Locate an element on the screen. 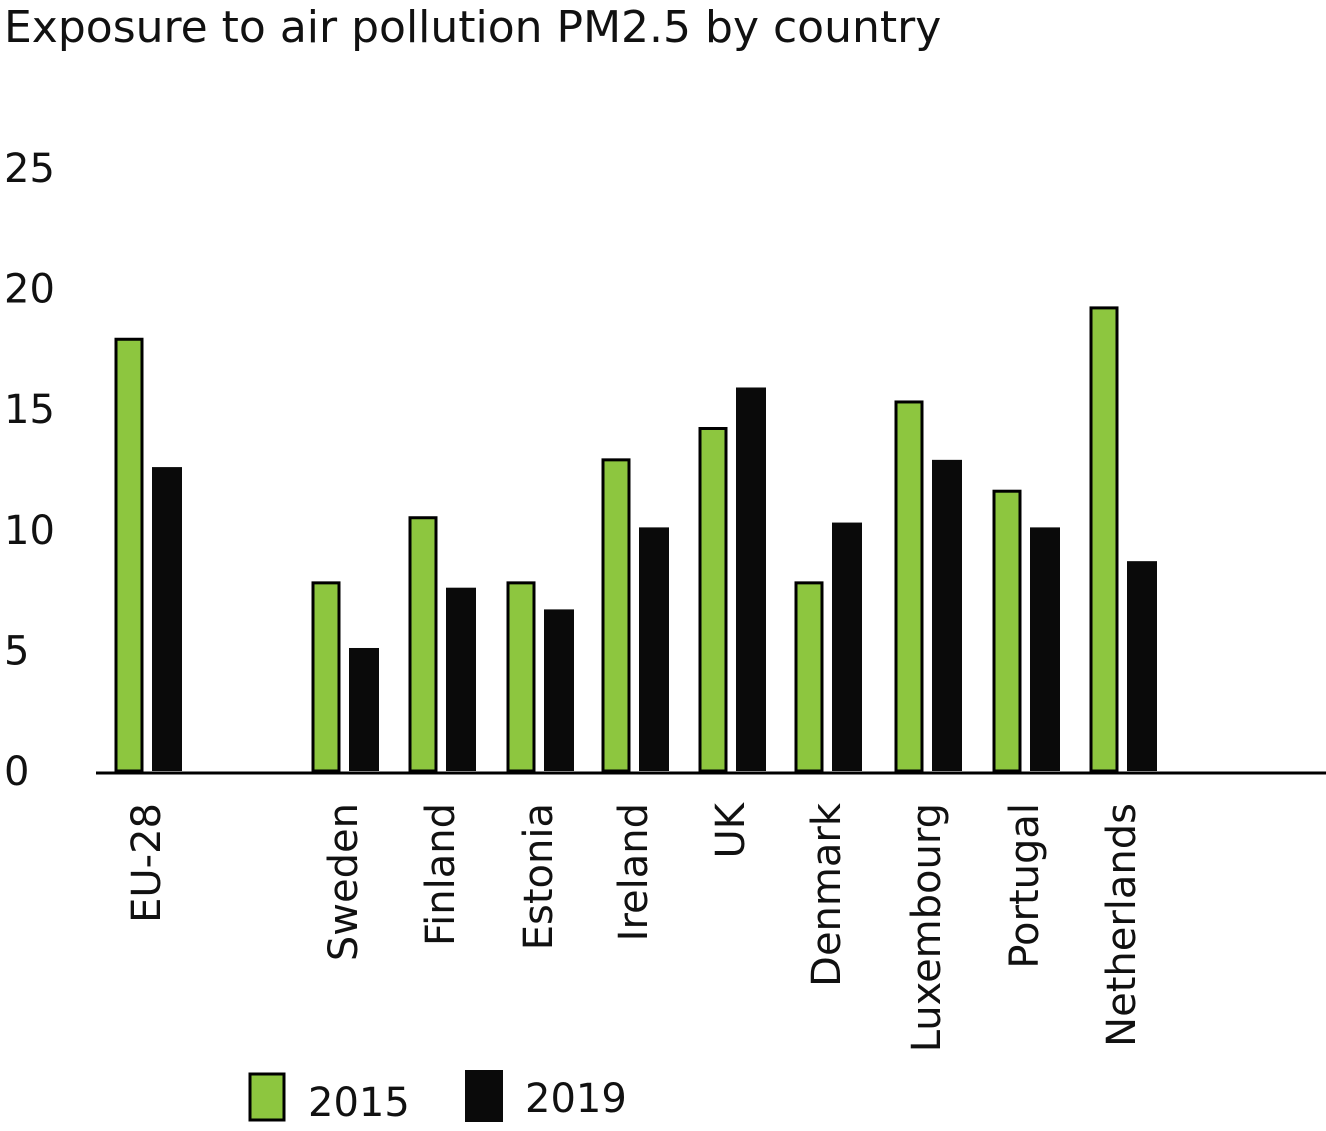 The height and width of the screenshot is (1131, 1326). legend: 2015 2019 is located at coordinates (437, 1098).